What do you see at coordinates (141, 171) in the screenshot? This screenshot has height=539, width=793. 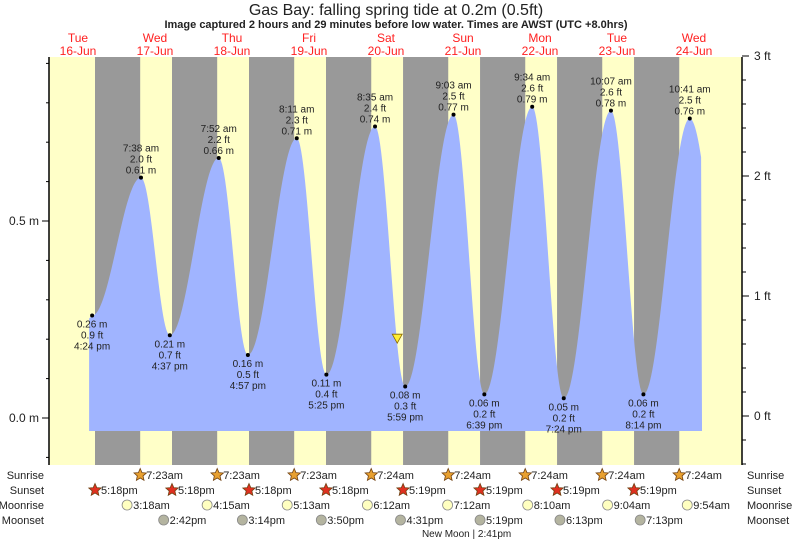 I see `tide-m: 0.61 m` at bounding box center [141, 171].